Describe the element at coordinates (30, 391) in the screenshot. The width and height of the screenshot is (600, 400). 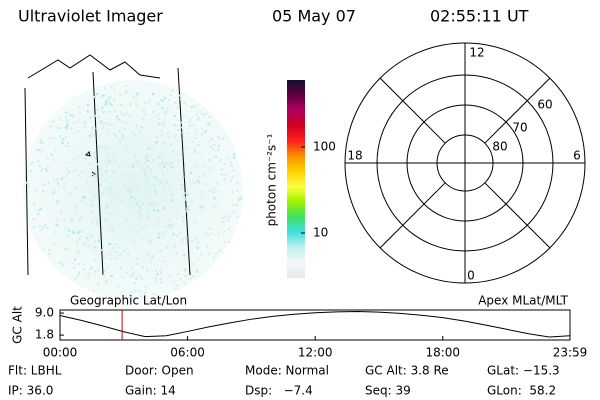
I see `info-field: IP: 36.0` at that location.